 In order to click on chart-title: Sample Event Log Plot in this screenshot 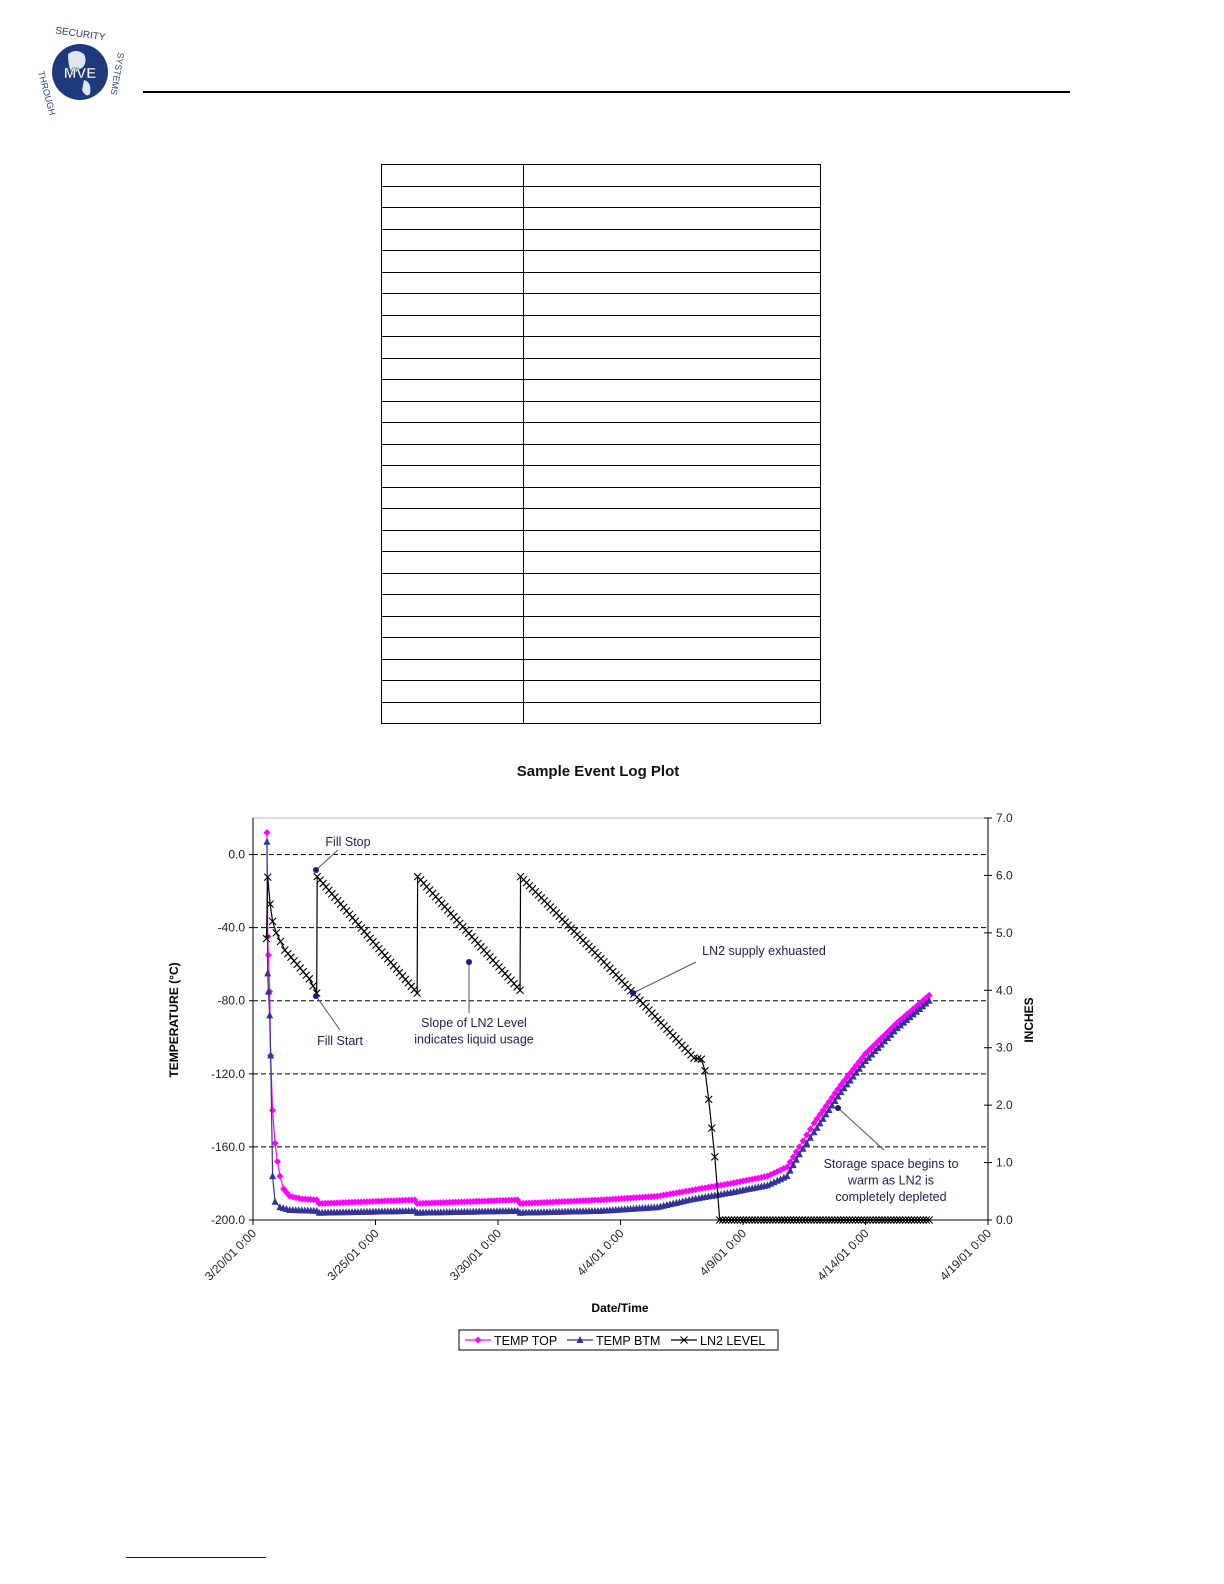, I will do `click(598, 771)`.